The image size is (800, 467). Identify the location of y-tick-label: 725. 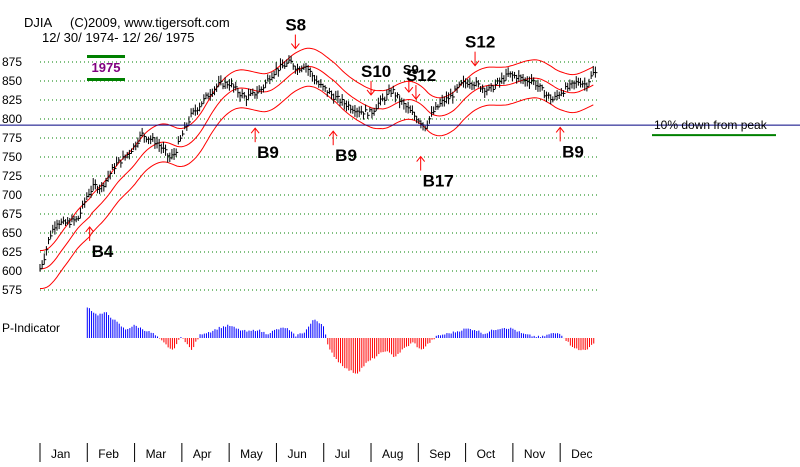
(12, 176).